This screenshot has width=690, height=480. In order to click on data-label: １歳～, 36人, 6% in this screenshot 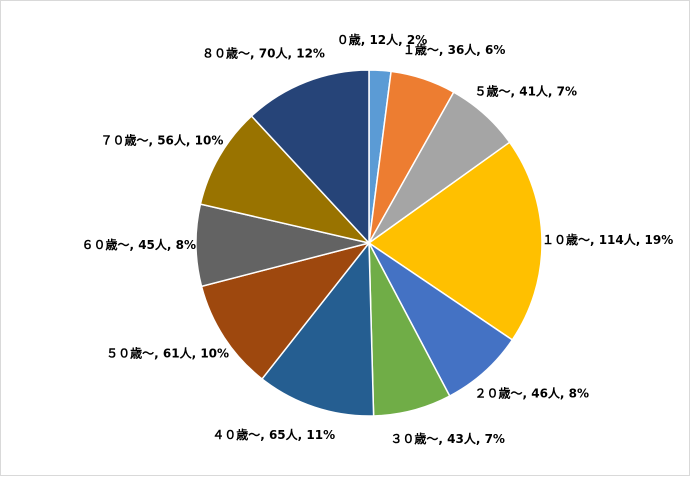, I will do `click(454, 49)`.